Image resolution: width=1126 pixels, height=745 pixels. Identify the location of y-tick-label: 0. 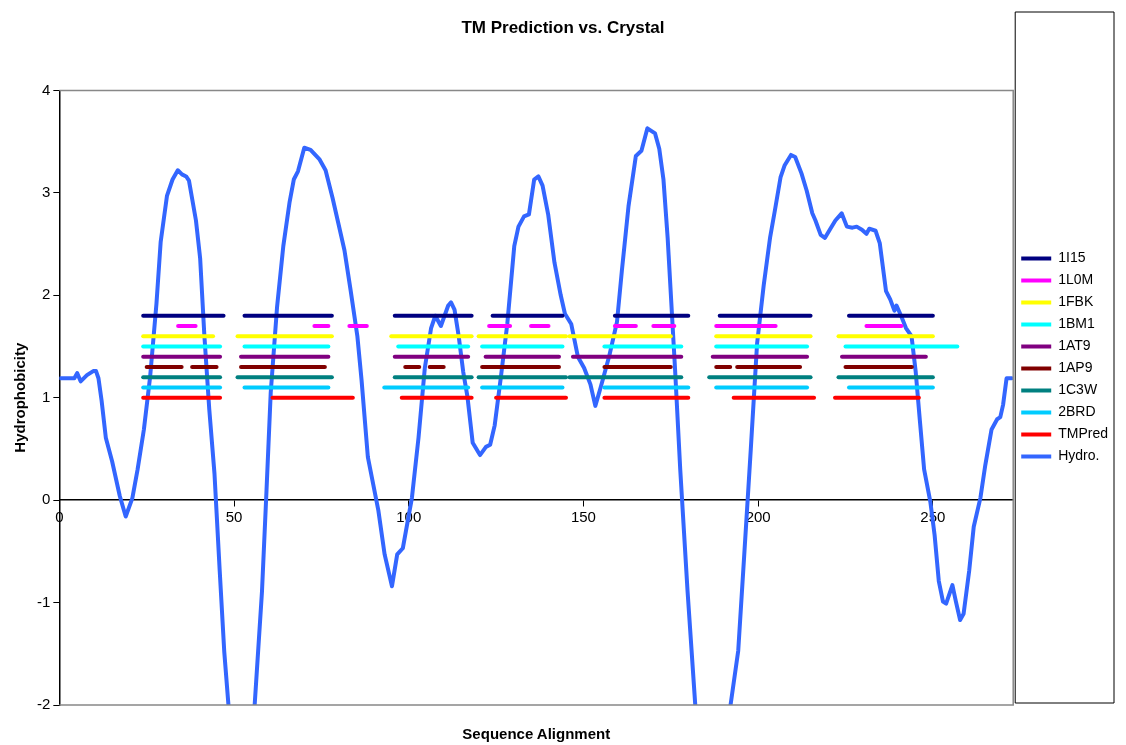
(46, 499).